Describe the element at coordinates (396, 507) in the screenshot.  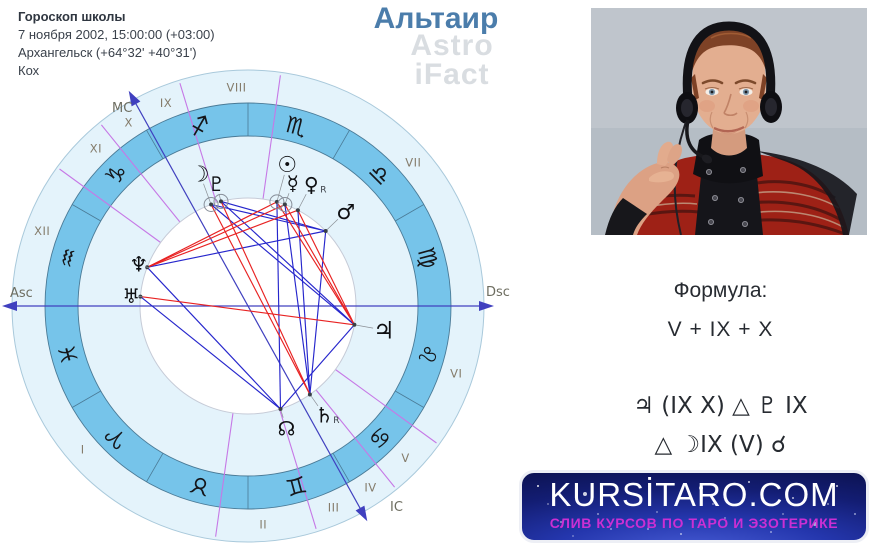
I see `axis-label-ic: IC` at that location.